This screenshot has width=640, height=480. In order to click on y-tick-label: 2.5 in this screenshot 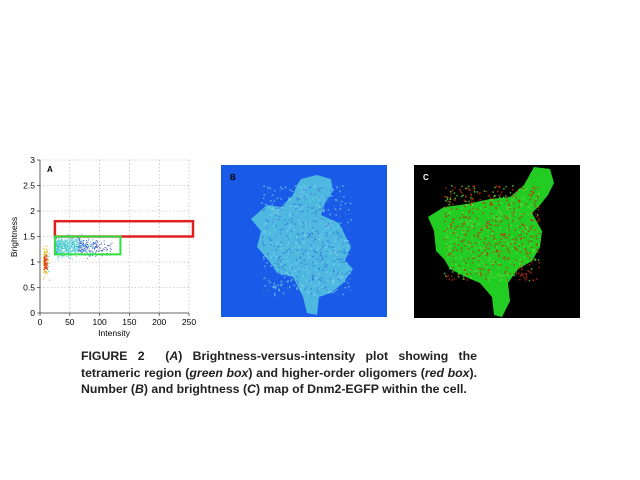, I will do `click(29, 186)`.